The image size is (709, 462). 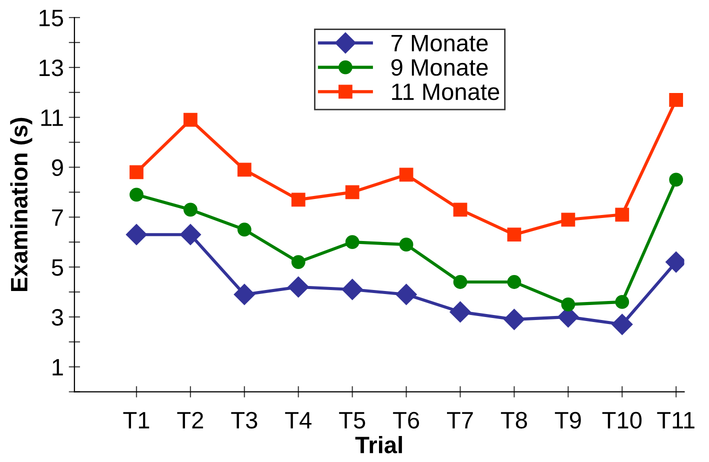 What do you see at coordinates (51, 68) in the screenshot?
I see `y-tick-label: 13` at bounding box center [51, 68].